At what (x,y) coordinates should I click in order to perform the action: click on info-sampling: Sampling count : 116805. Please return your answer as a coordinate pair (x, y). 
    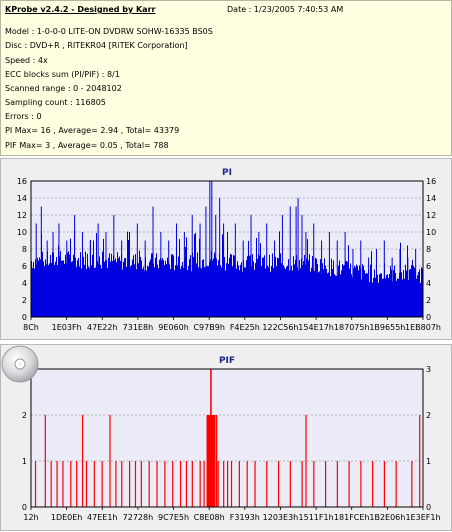
    Looking at the image, I should click on (55, 102).